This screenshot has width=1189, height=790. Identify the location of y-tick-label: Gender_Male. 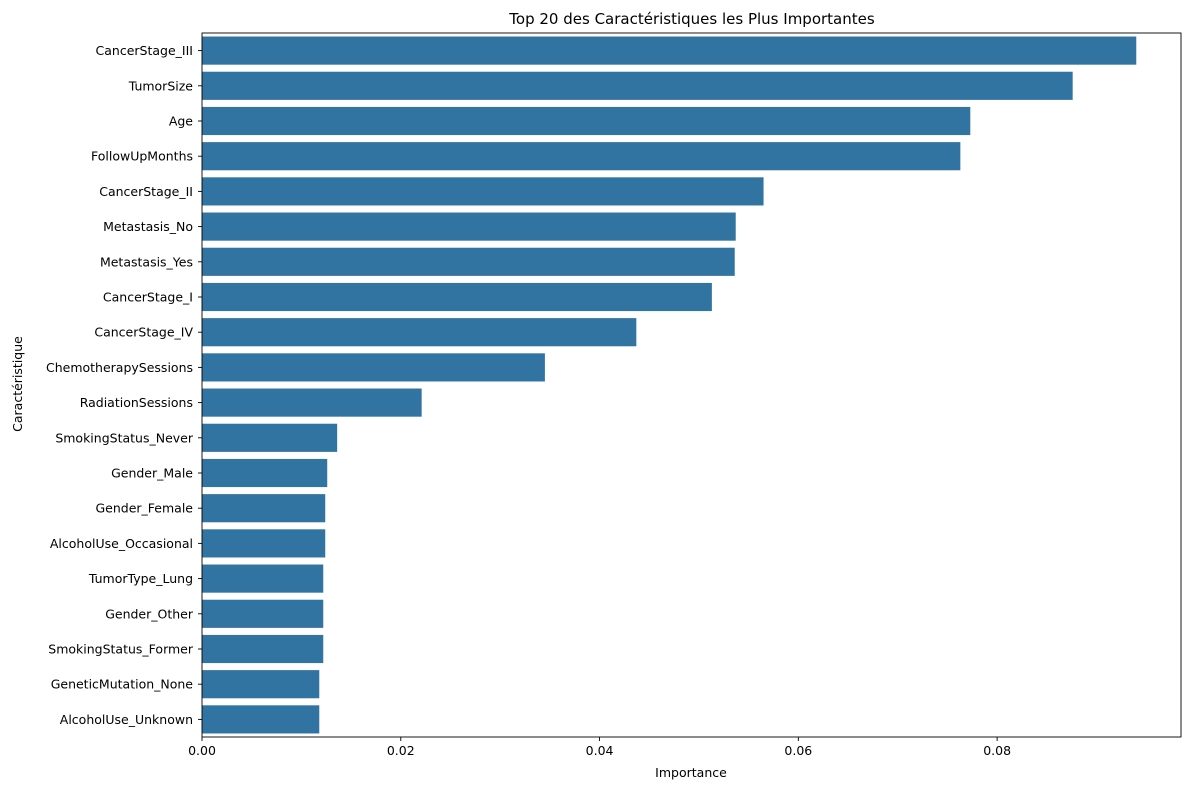
(152, 473).